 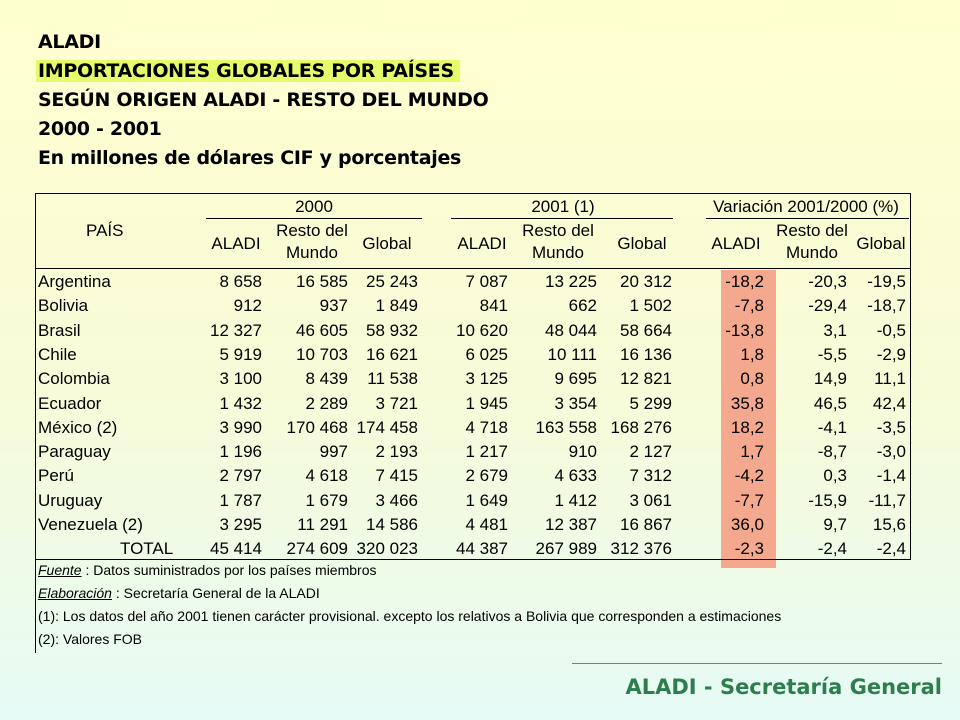 I want to click on table-cell: -4,1, so click(x=832, y=427).